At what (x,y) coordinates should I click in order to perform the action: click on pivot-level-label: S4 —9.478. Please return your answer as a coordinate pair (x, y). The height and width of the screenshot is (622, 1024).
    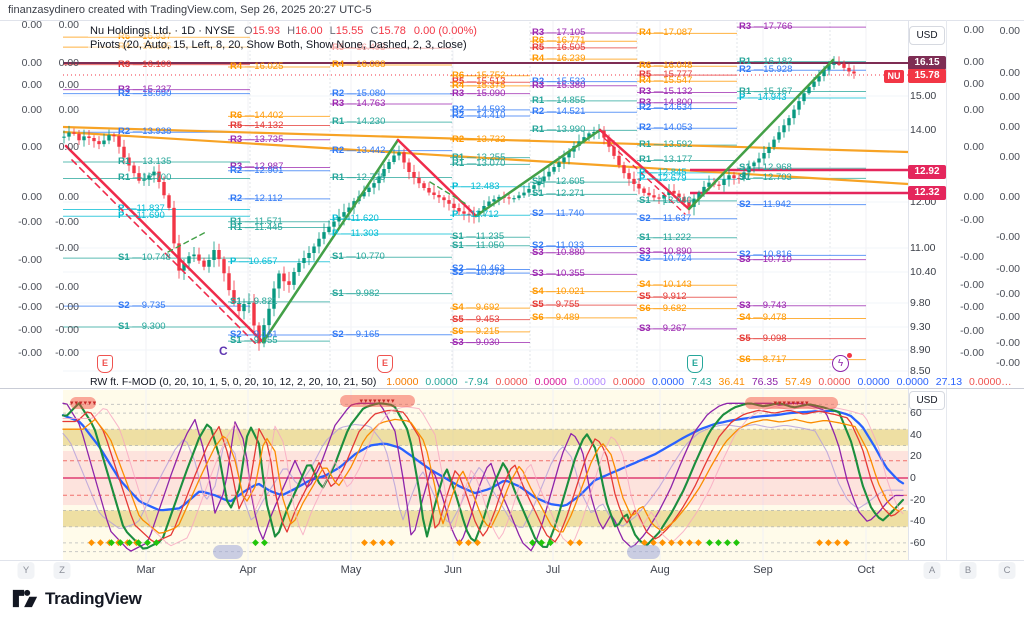
    Looking at the image, I should click on (763, 318).